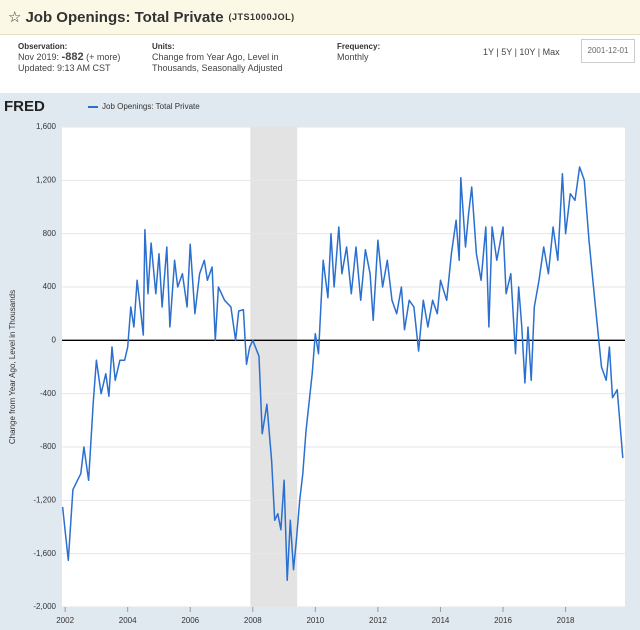 This screenshot has width=640, height=630. Describe the element at coordinates (359, 46) in the screenshot. I see `label: Frequency:` at that location.